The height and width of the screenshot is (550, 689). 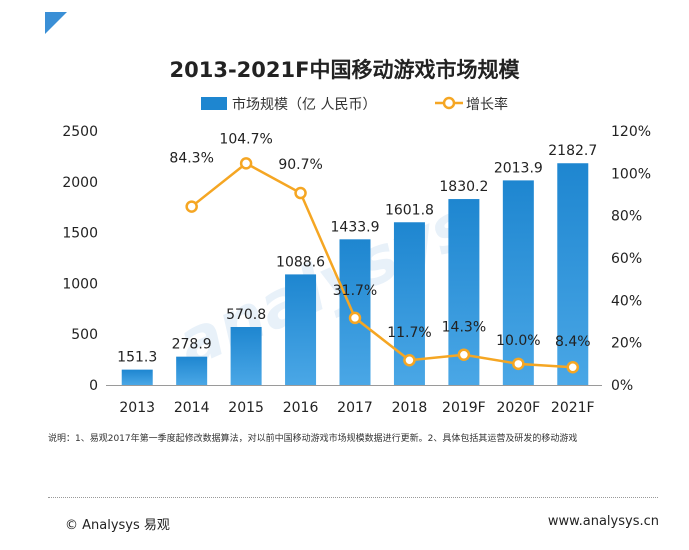 What do you see at coordinates (192, 408) in the screenshot?
I see `x-tick-label: 2014` at bounding box center [192, 408].